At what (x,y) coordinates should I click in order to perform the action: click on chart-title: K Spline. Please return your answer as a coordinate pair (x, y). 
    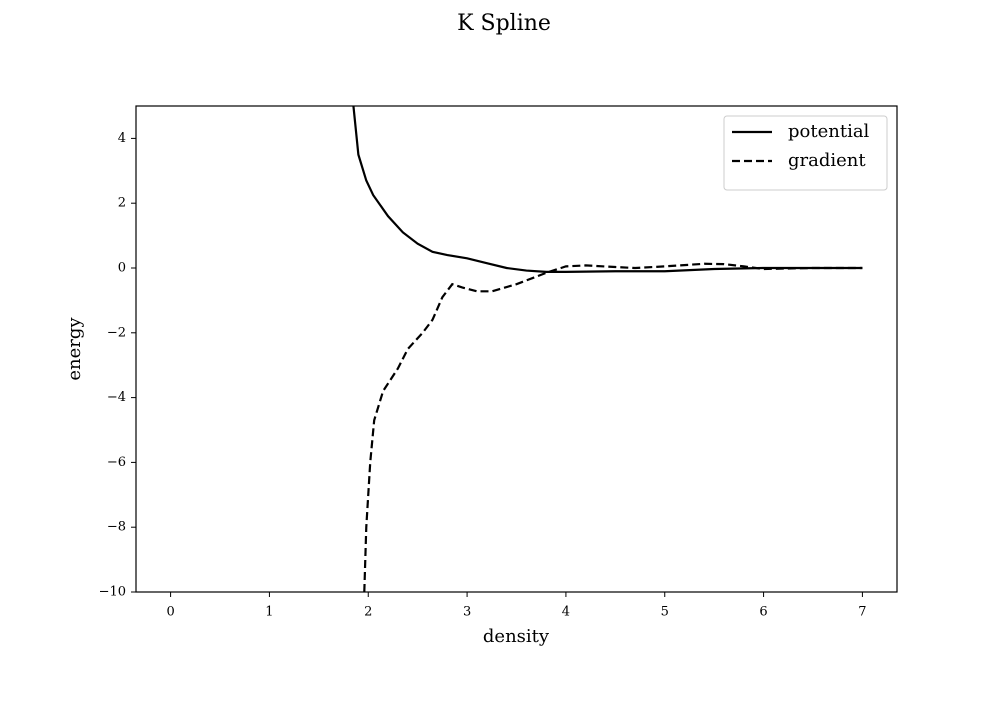
    Looking at the image, I should click on (504, 23).